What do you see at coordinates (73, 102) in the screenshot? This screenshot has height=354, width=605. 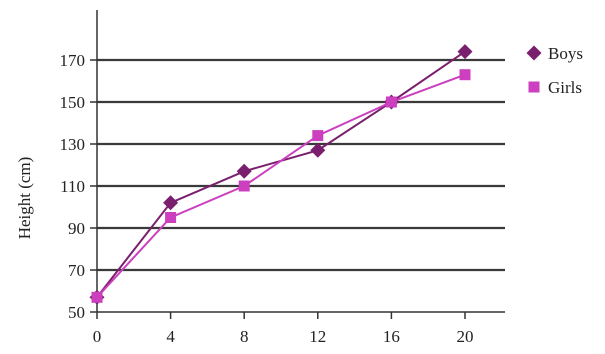 I see `y-tick-label: 150` at bounding box center [73, 102].